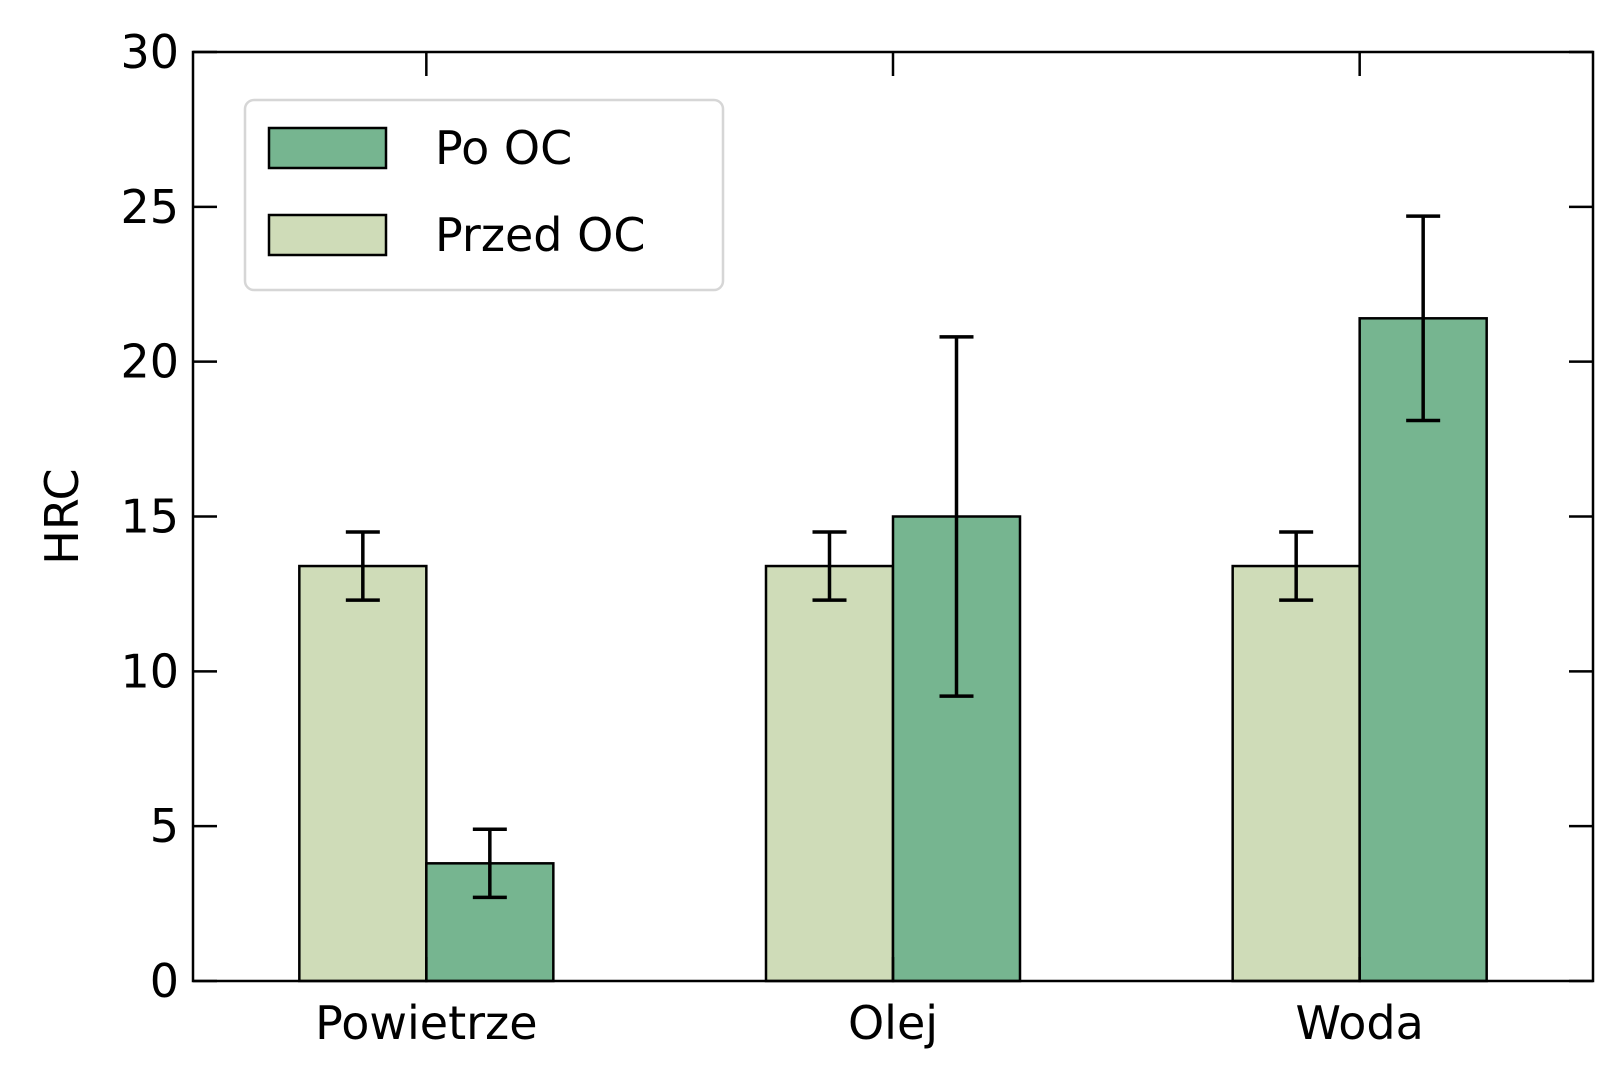 The height and width of the screenshot is (1078, 1617). What do you see at coordinates (1360, 1023) in the screenshot?
I see `x-tick-label: Woda` at bounding box center [1360, 1023].